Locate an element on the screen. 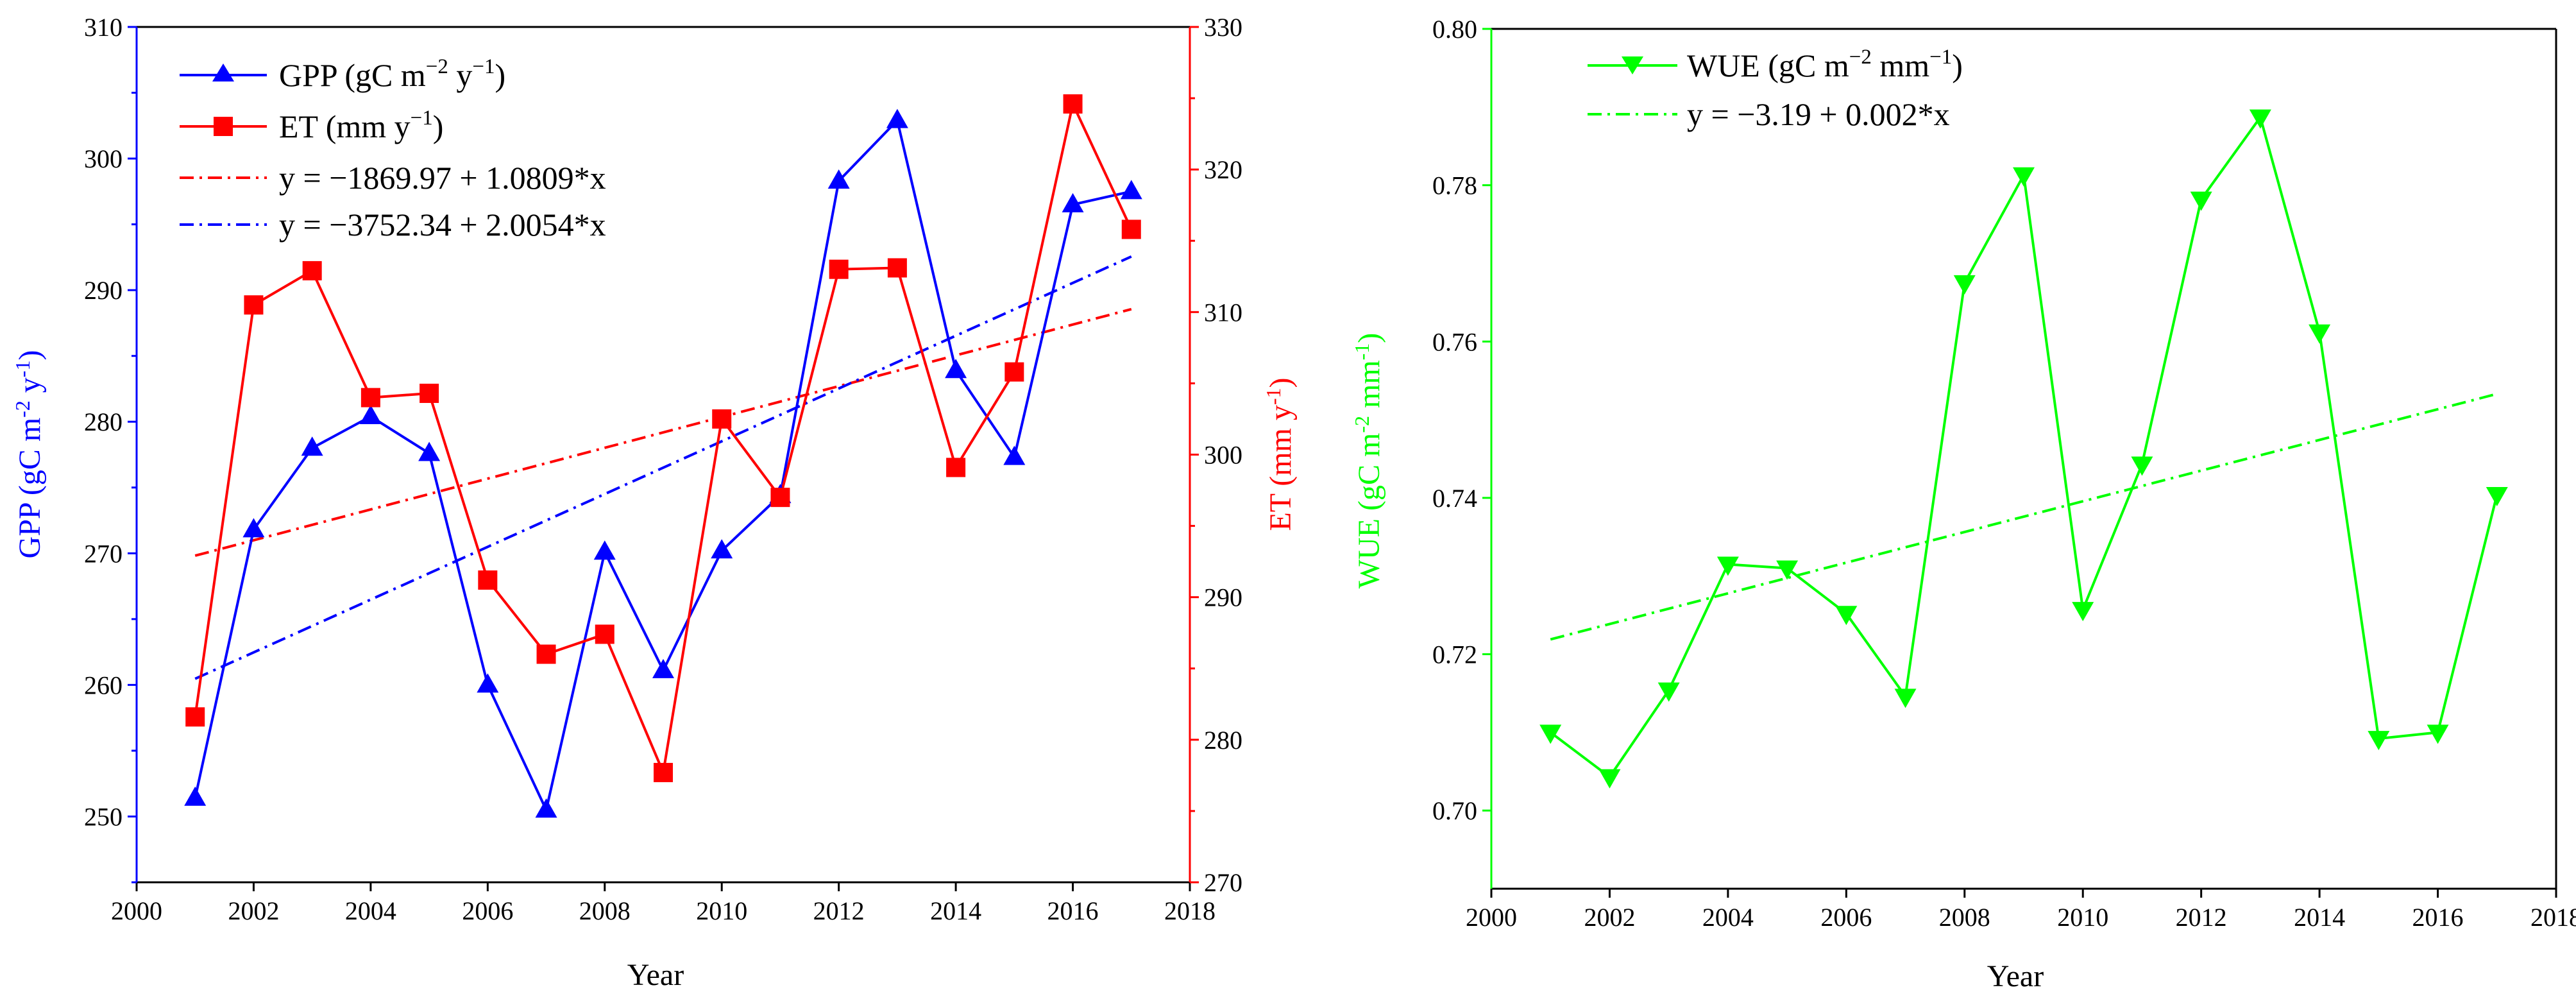  et-tick-label: 310 is located at coordinates (1223, 313).